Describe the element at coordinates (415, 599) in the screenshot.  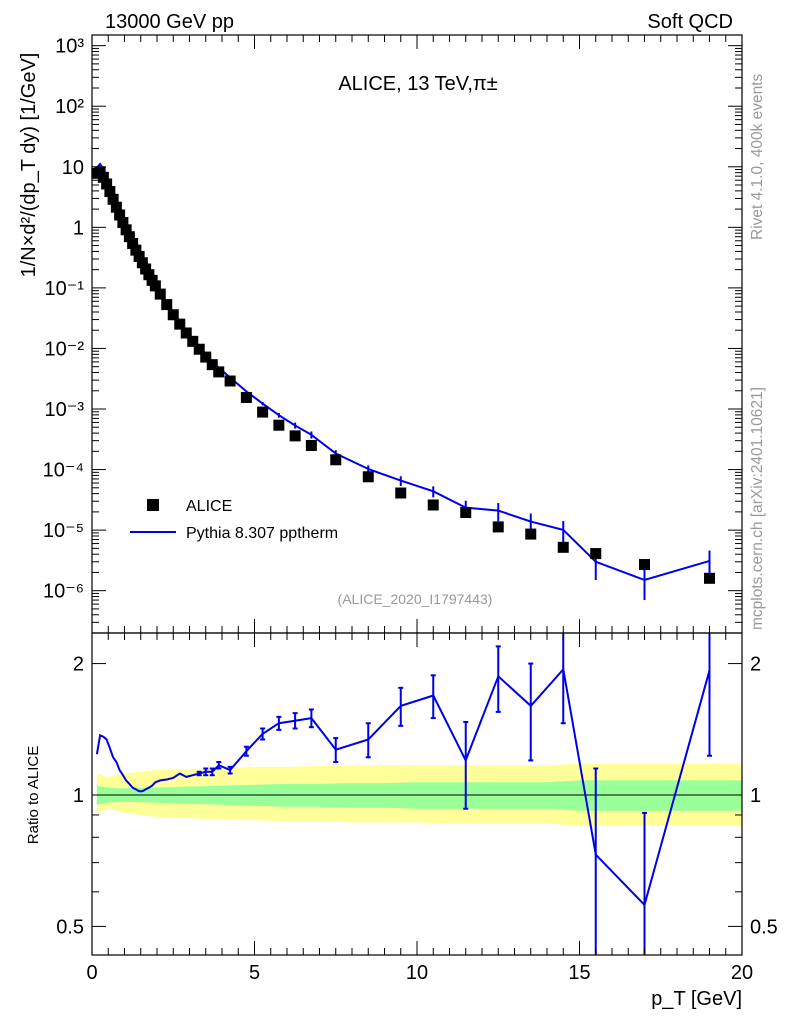
I see `analysis-id: (ALICE_2020_I1797443)` at that location.